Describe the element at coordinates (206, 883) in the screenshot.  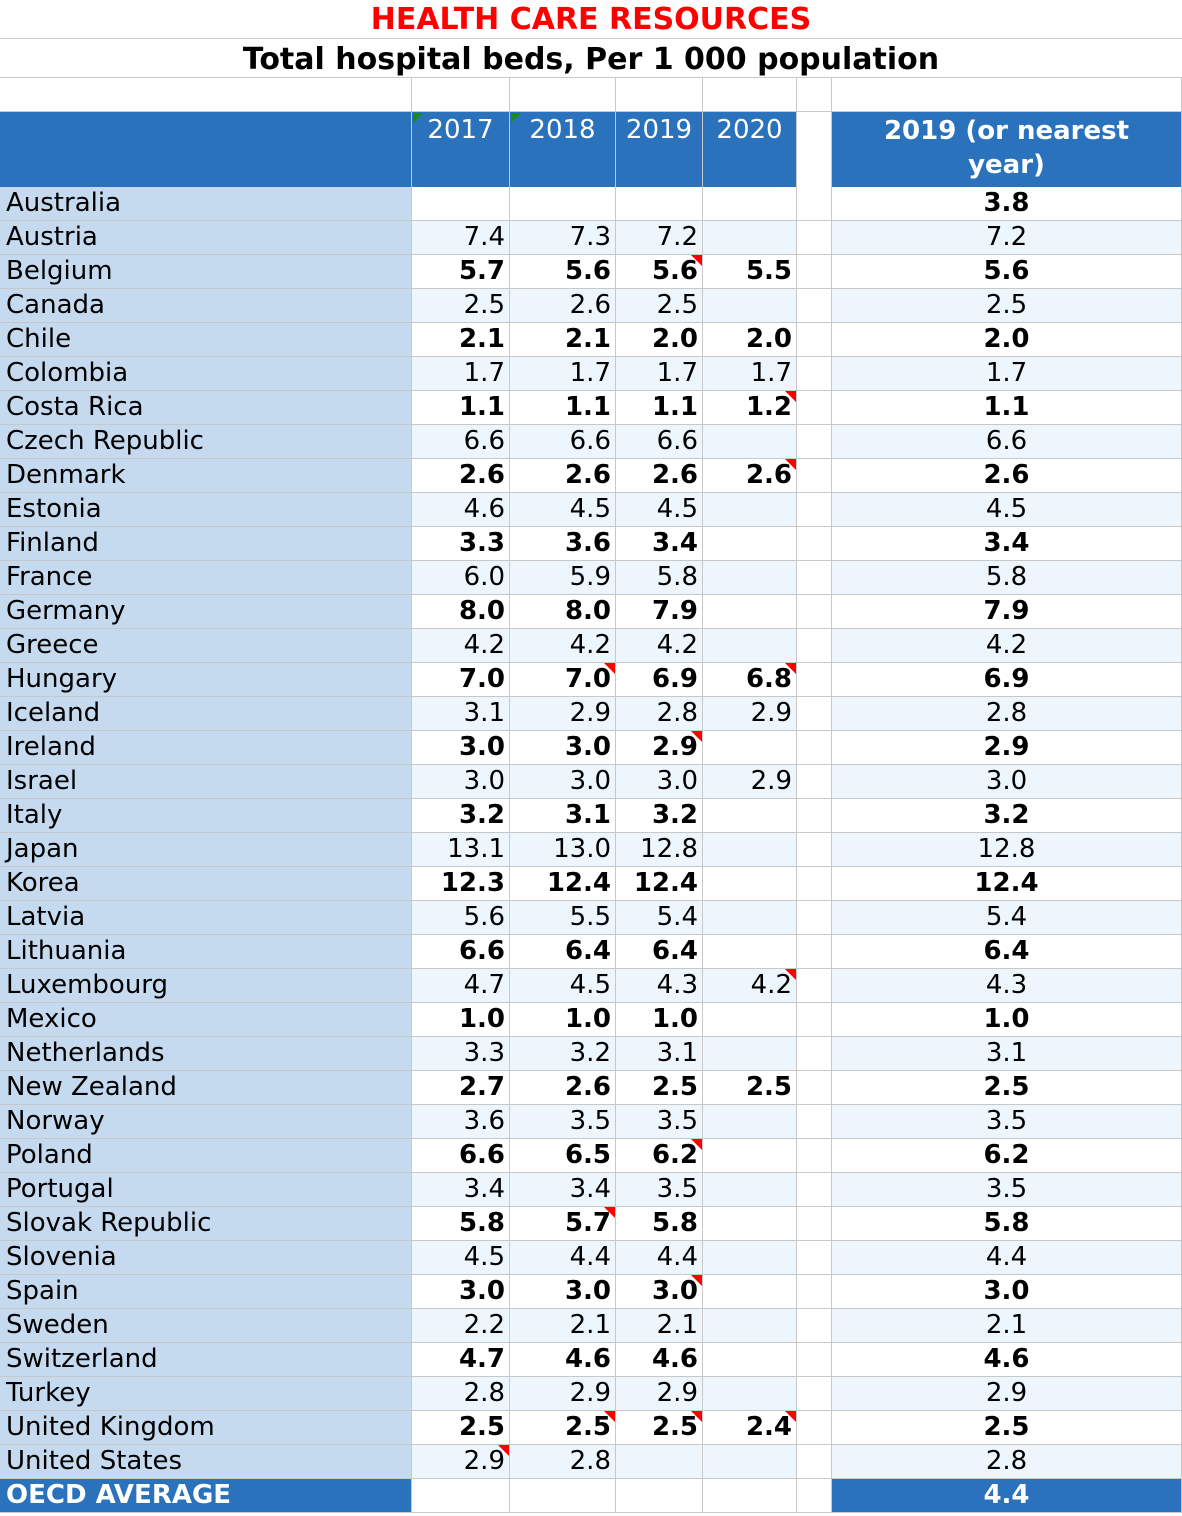
I see `country-cell: Korea` at that location.